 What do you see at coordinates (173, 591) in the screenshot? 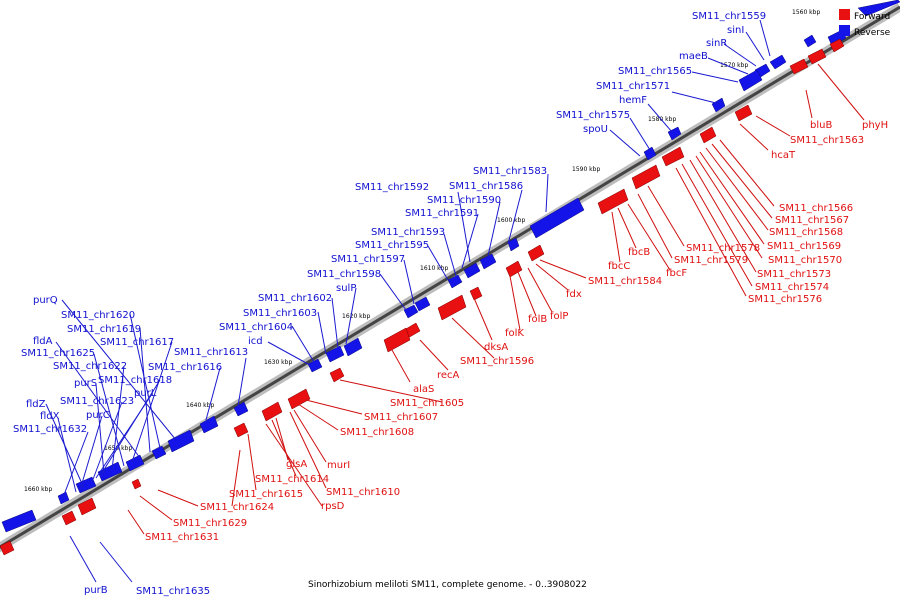
I see `gene-label: SM11_chr1635` at bounding box center [173, 591].